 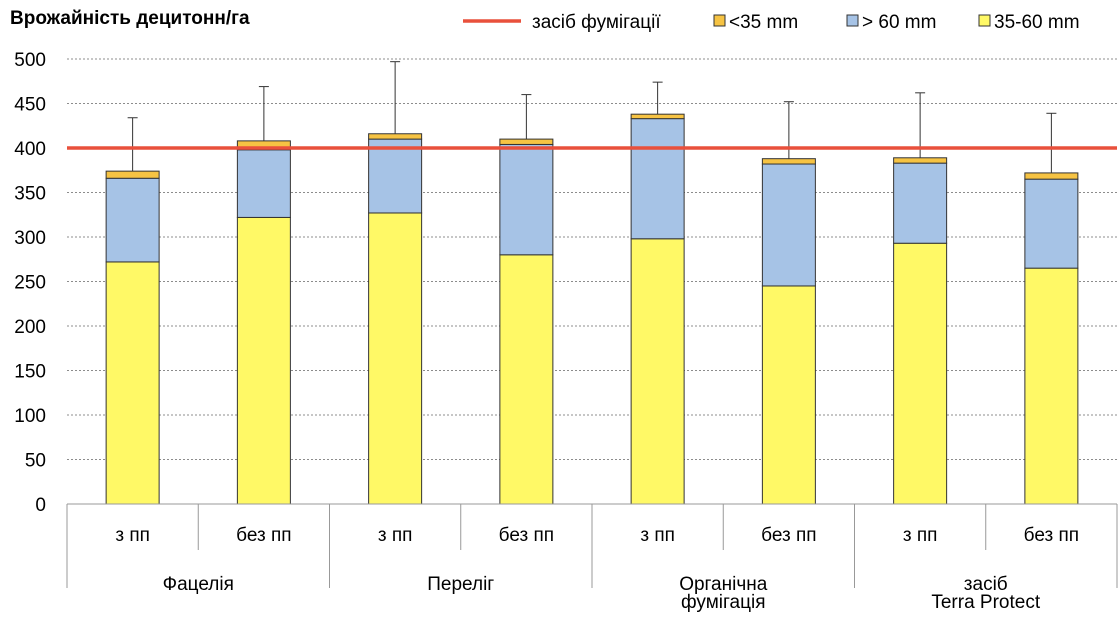 I want to click on y-tick-label: 0, so click(x=40, y=505).